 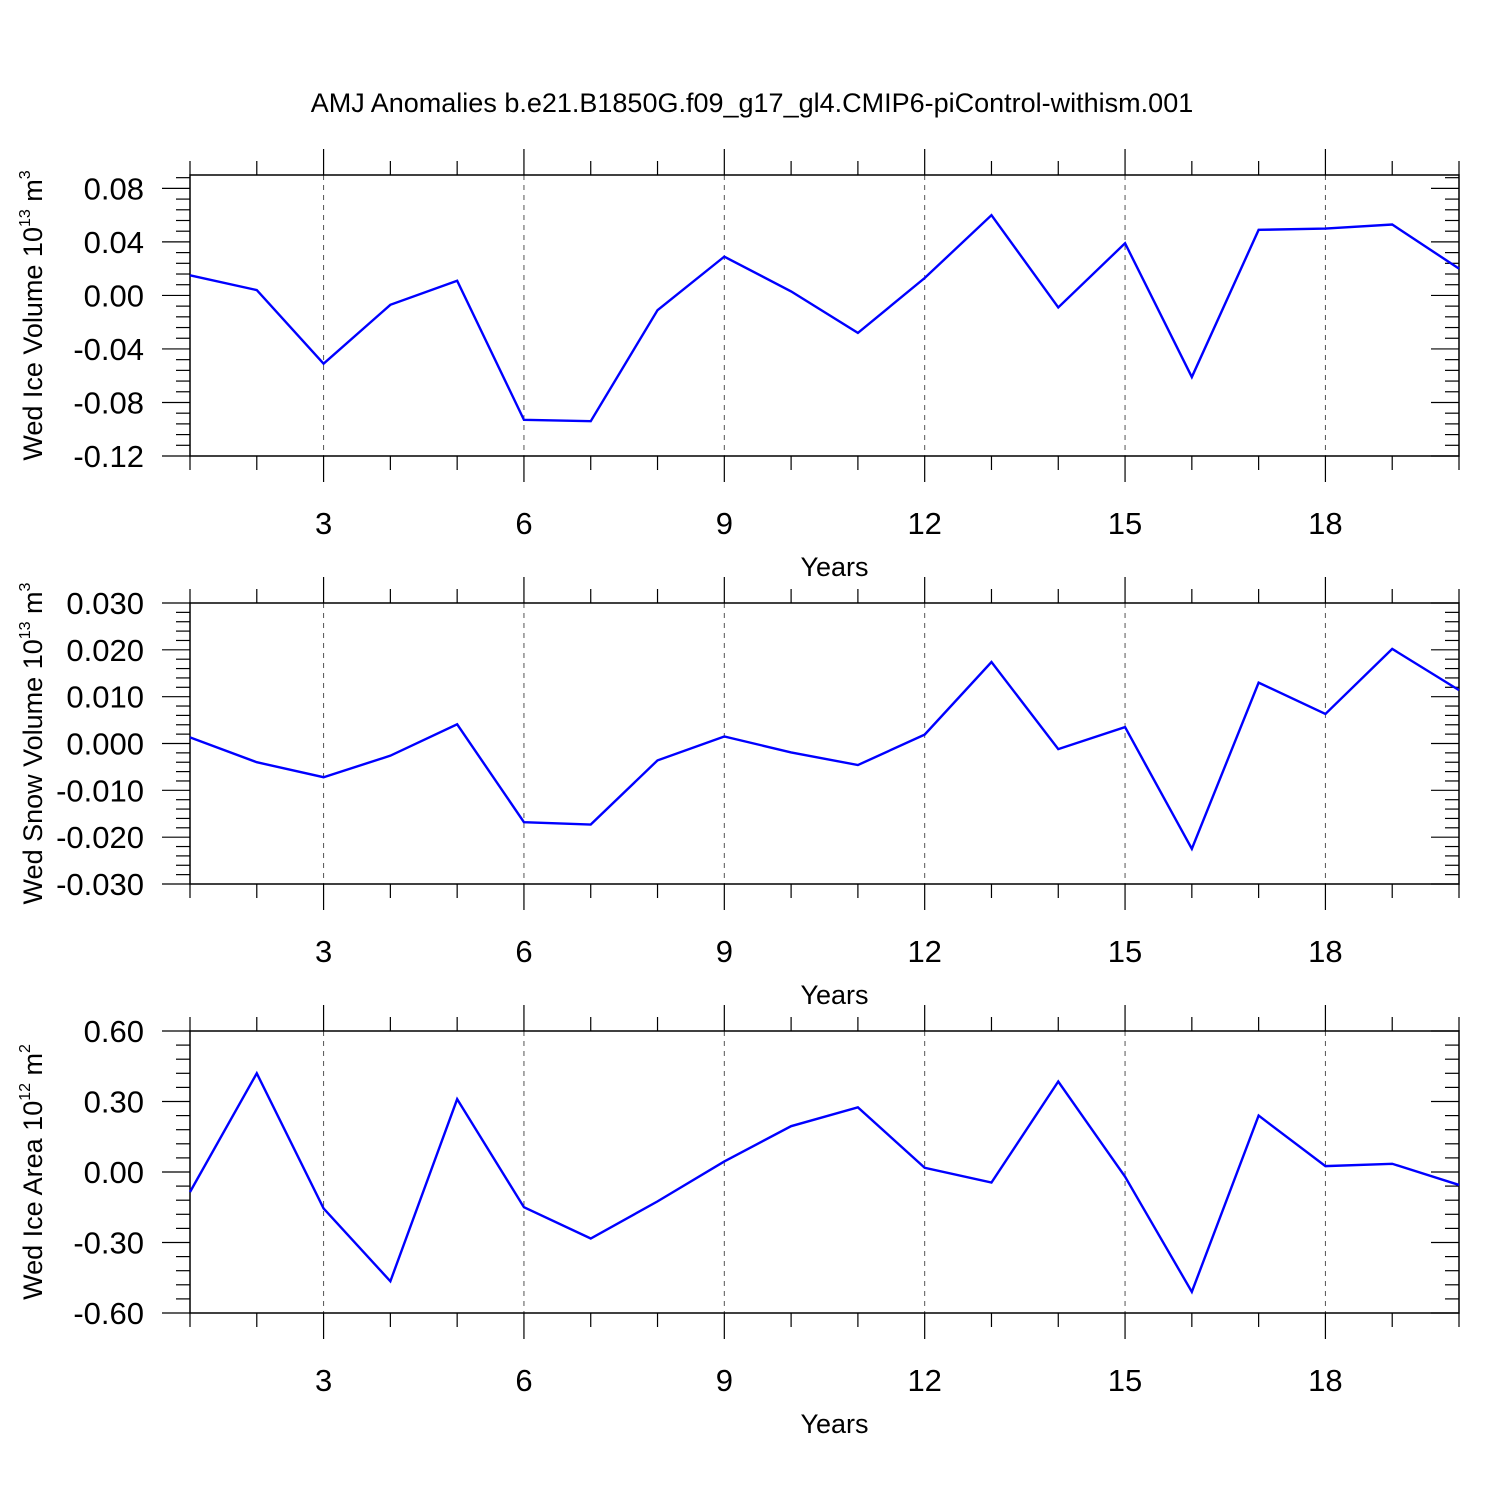 What do you see at coordinates (33, 771) in the screenshot?
I see `y-axis-label-part: Wed Snow Volume 10` at bounding box center [33, 771].